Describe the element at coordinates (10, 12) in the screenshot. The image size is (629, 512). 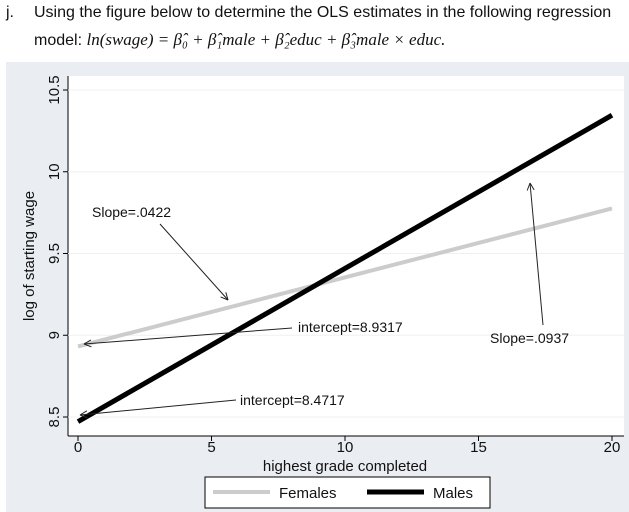
I see `question-number: j.` at that location.